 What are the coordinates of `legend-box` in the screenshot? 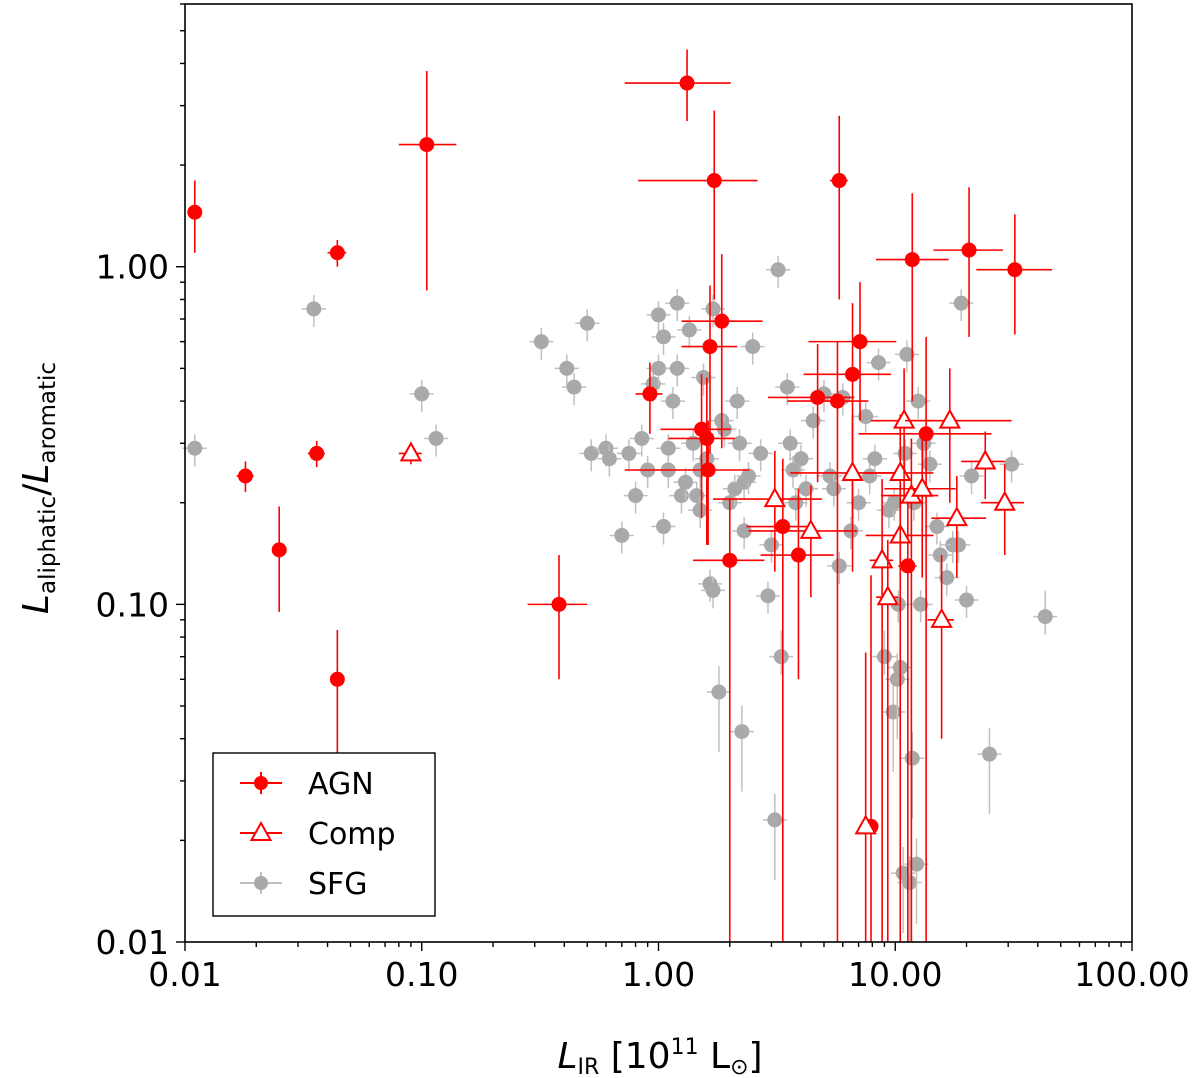 It's located at (324, 834).